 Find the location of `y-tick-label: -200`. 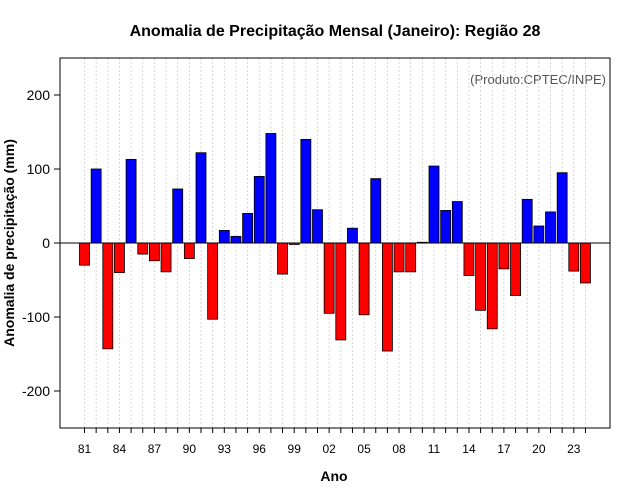

y-tick-label: -200 is located at coordinates (36, 391).